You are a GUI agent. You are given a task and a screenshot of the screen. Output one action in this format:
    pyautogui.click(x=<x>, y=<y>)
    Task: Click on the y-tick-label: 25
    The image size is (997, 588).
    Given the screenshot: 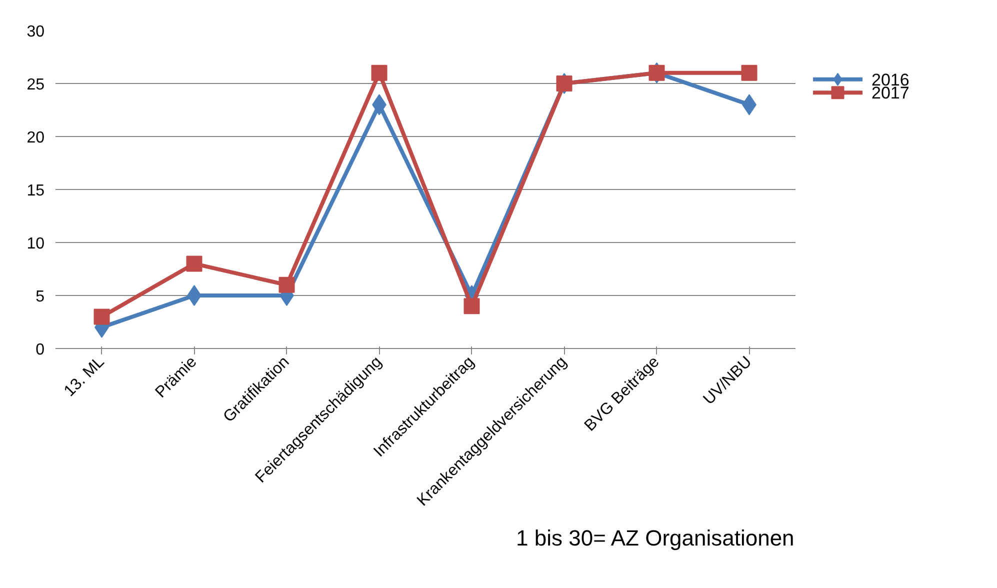 What is the action you would take?
    pyautogui.click(x=35, y=85)
    